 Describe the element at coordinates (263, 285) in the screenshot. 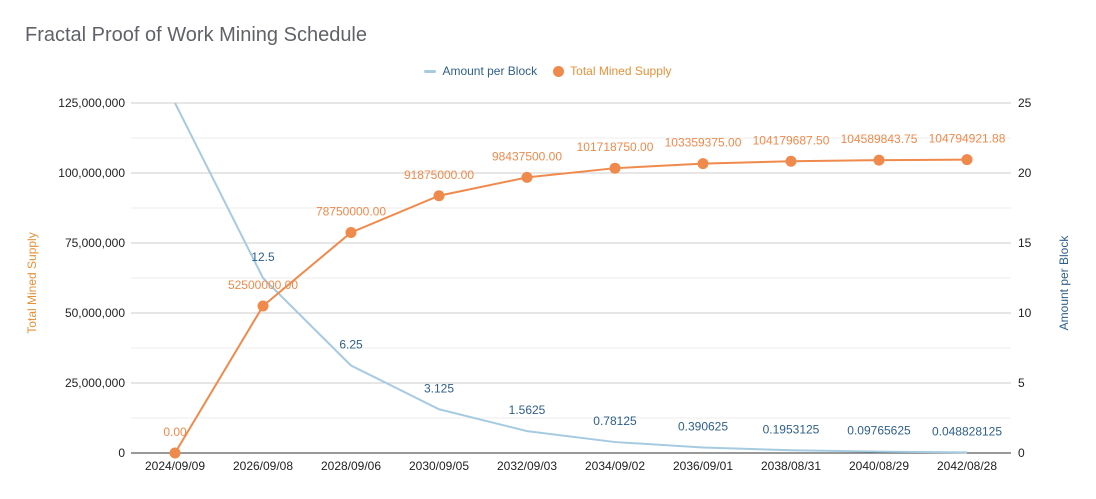

I see `data-label-total-mined-supply: 52500000.00` at that location.